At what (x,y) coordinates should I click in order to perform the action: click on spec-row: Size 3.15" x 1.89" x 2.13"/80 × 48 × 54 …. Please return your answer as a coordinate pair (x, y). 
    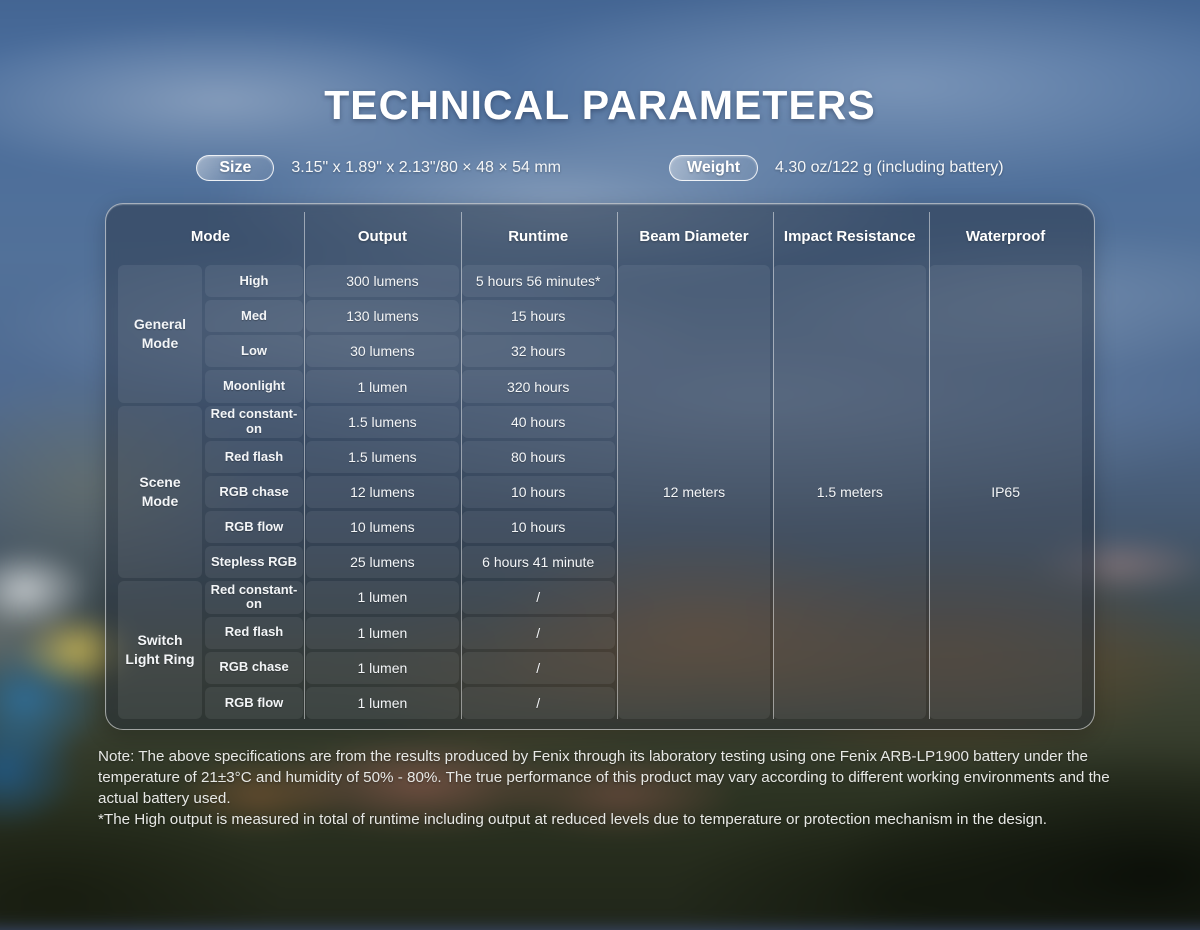
    Looking at the image, I should click on (600, 168).